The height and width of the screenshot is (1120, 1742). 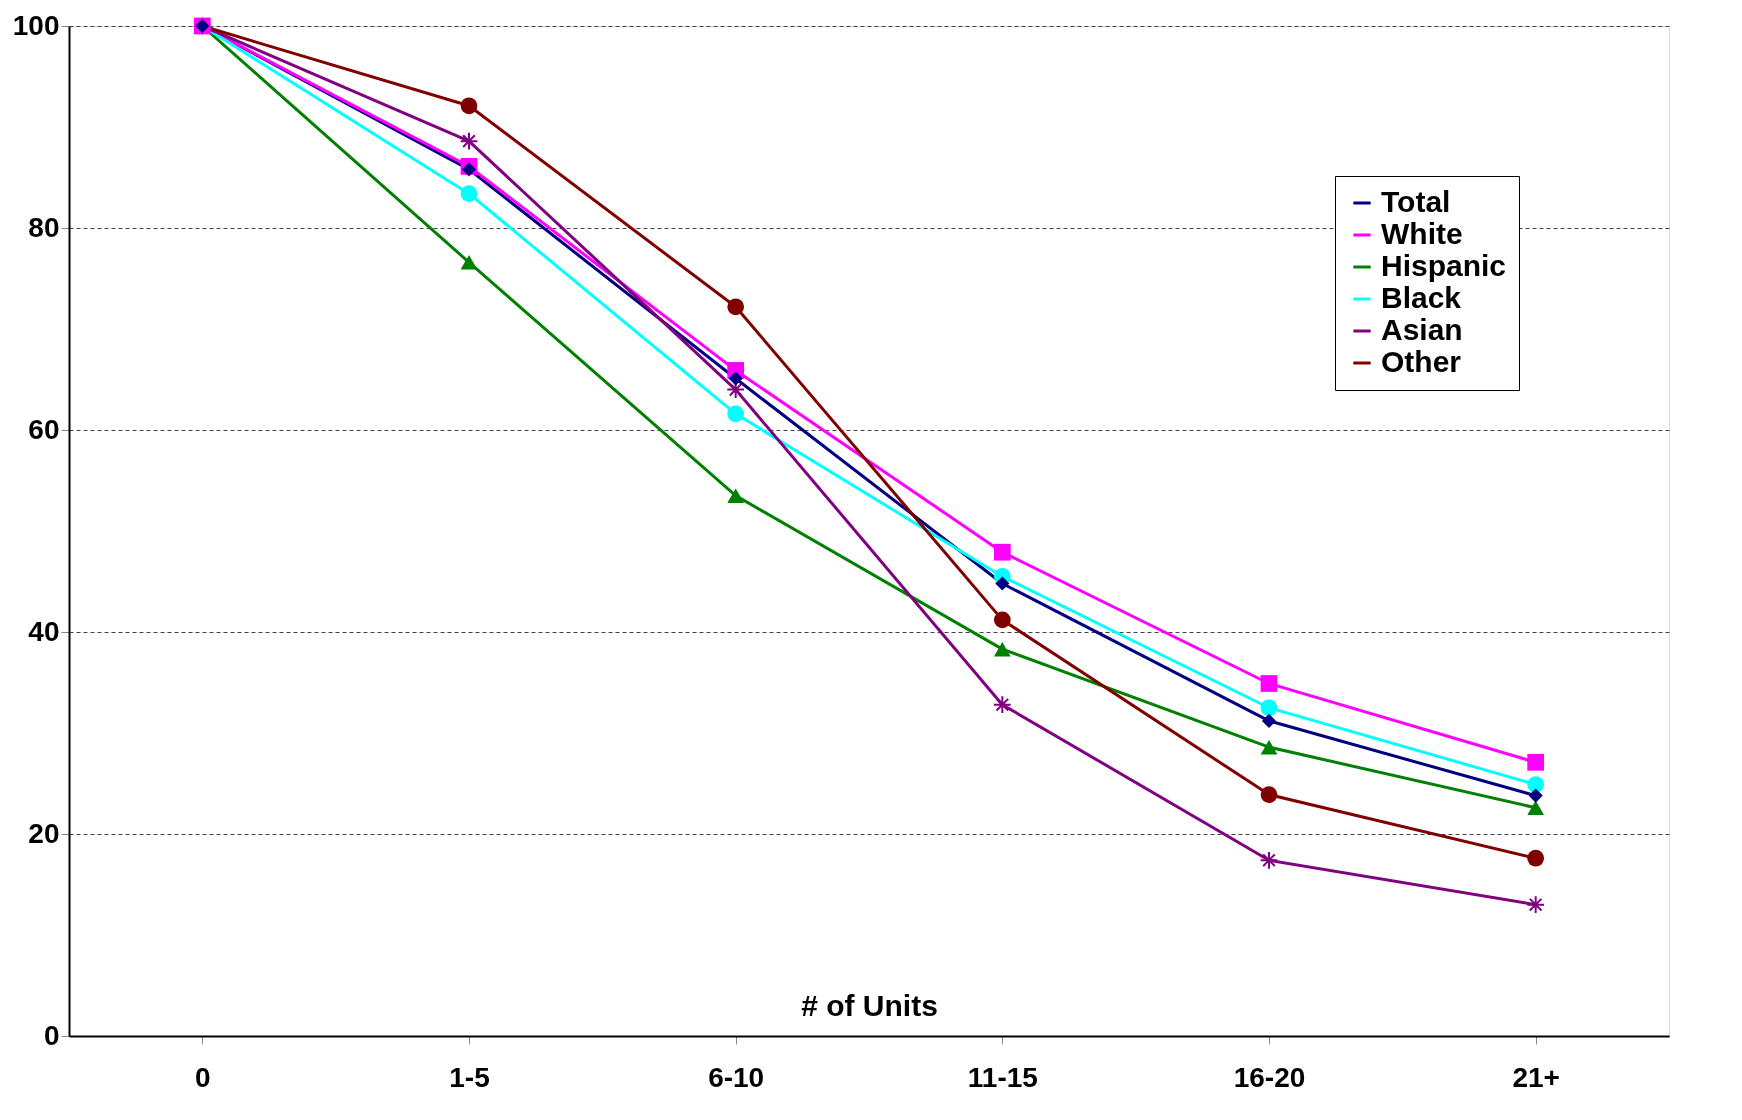 I want to click on legend-label: Hispanic, so click(x=1444, y=265).